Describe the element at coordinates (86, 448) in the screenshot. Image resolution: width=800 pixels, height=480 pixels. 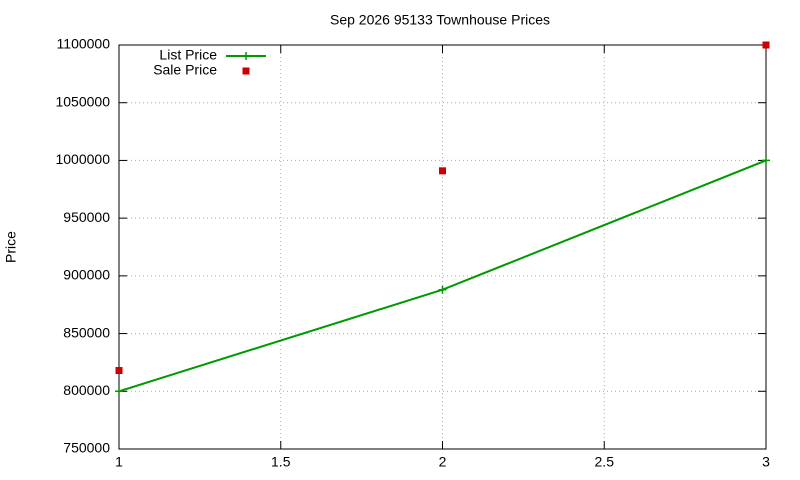
I see `y-tick-label: 750000` at that location.